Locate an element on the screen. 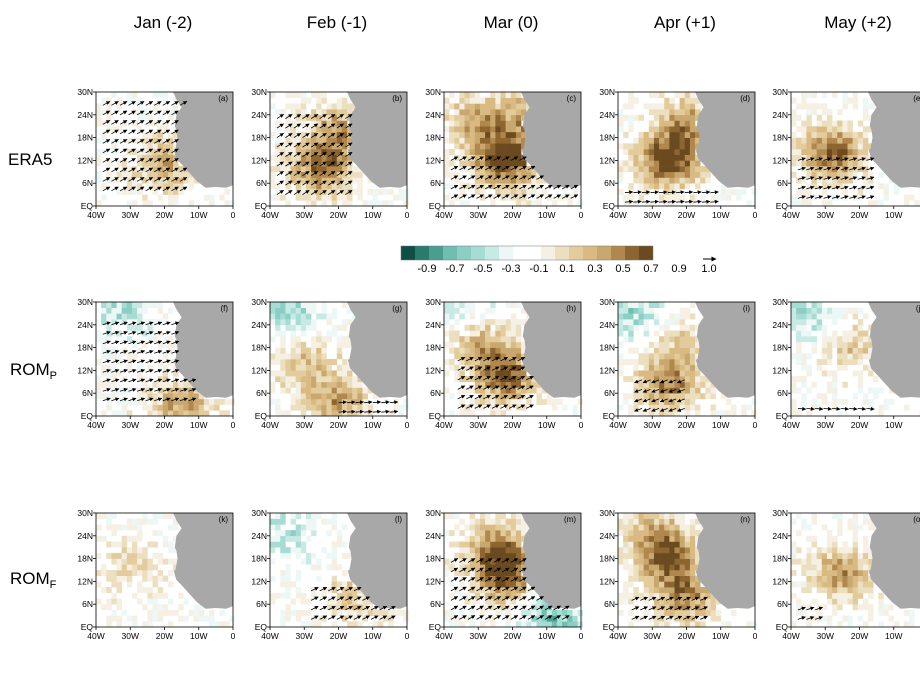 The image size is (920, 674). panel-label: (g) is located at coordinates (397, 308).